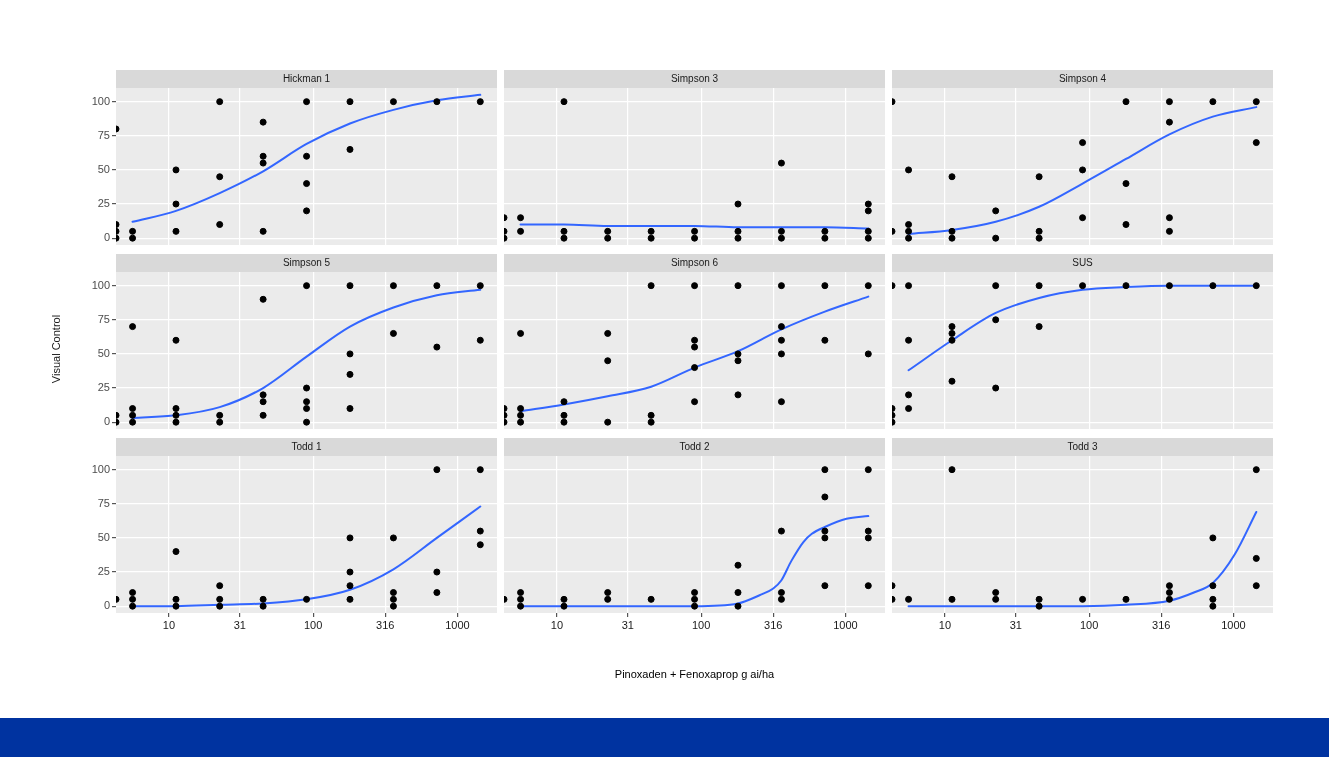 Image resolution: width=1329 pixels, height=757 pixels. Describe the element at coordinates (694, 447) in the screenshot. I see `chart-title: Todd 2` at that location.